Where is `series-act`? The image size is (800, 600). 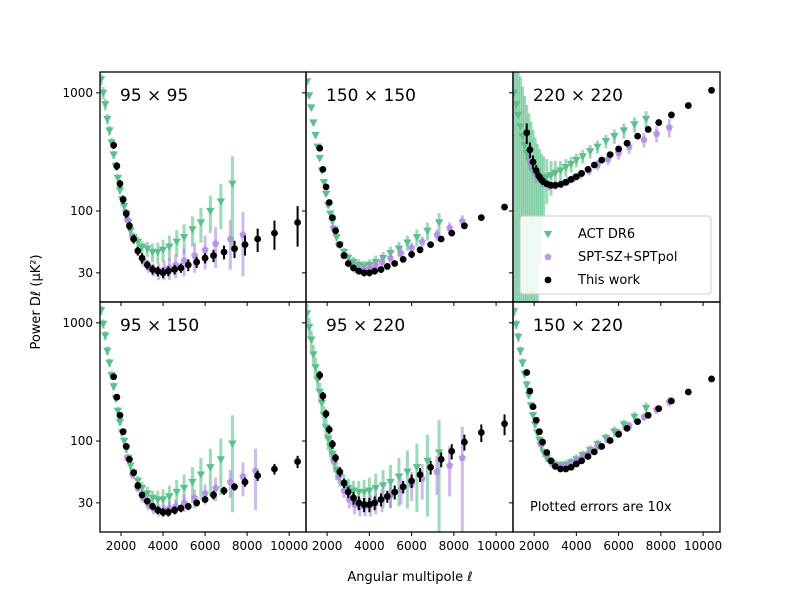
series-act is located at coordinates (375, 417).